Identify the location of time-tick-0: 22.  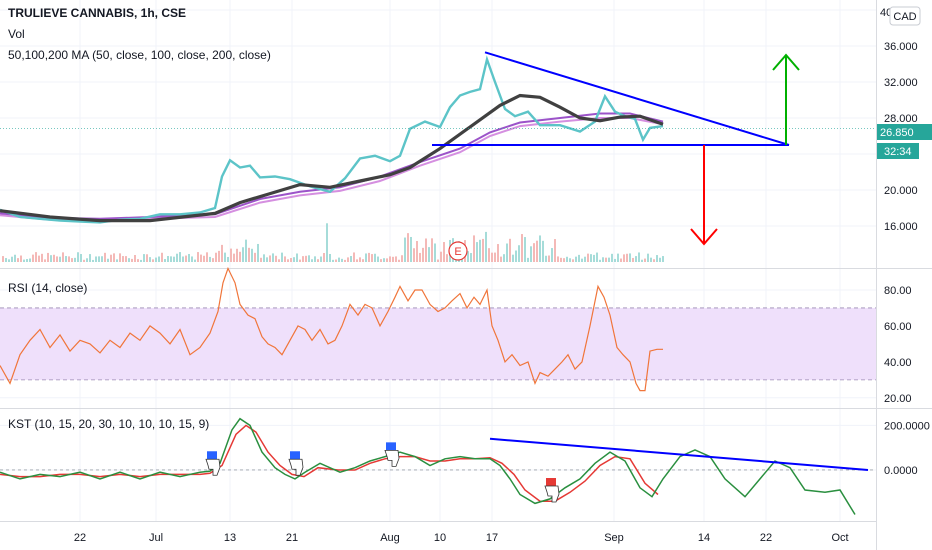
(80, 538).